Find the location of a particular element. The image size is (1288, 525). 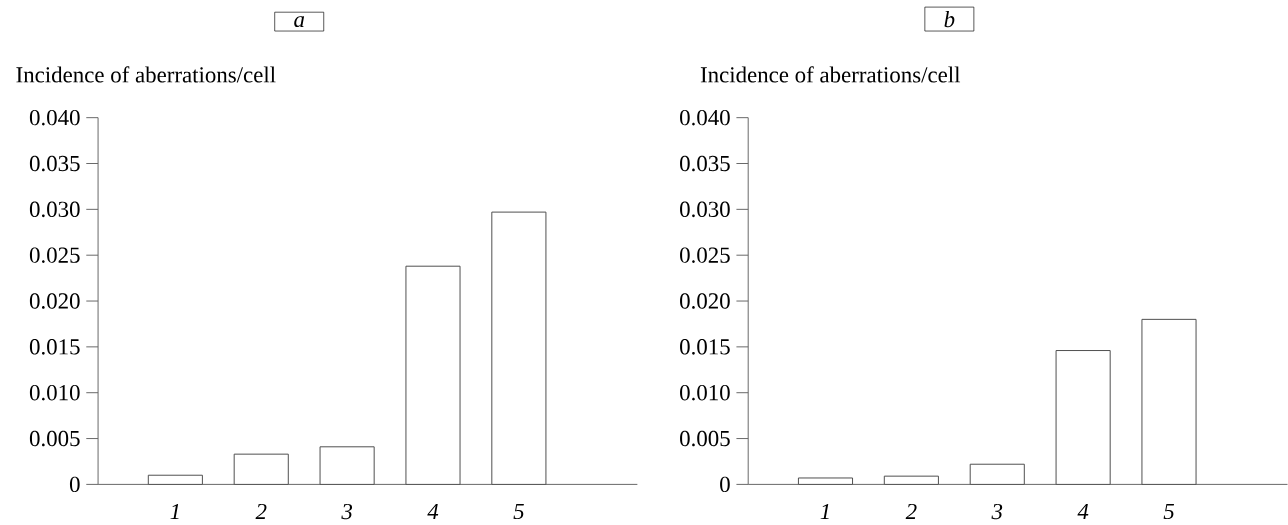

chart-title: a is located at coordinates (299, 22).